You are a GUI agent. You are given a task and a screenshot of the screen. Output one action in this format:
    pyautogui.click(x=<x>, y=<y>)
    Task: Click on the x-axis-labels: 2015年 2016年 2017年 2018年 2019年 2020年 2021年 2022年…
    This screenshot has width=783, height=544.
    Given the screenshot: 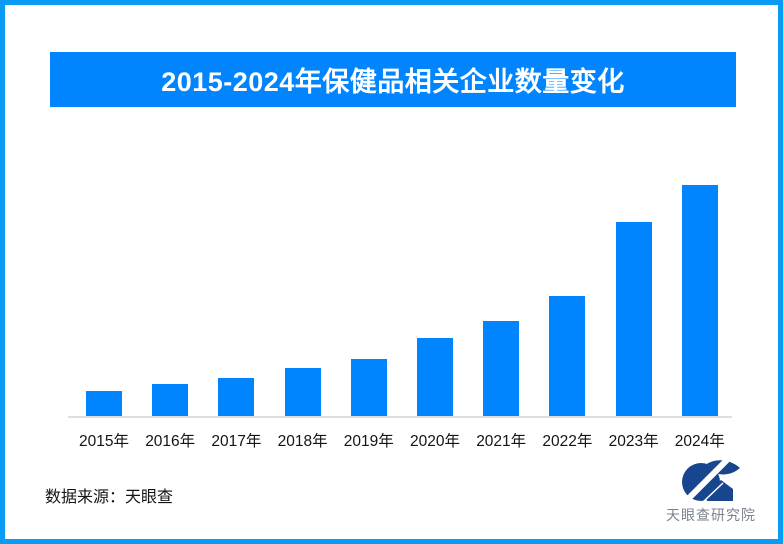 What is the action you would take?
    pyautogui.click(x=400, y=440)
    